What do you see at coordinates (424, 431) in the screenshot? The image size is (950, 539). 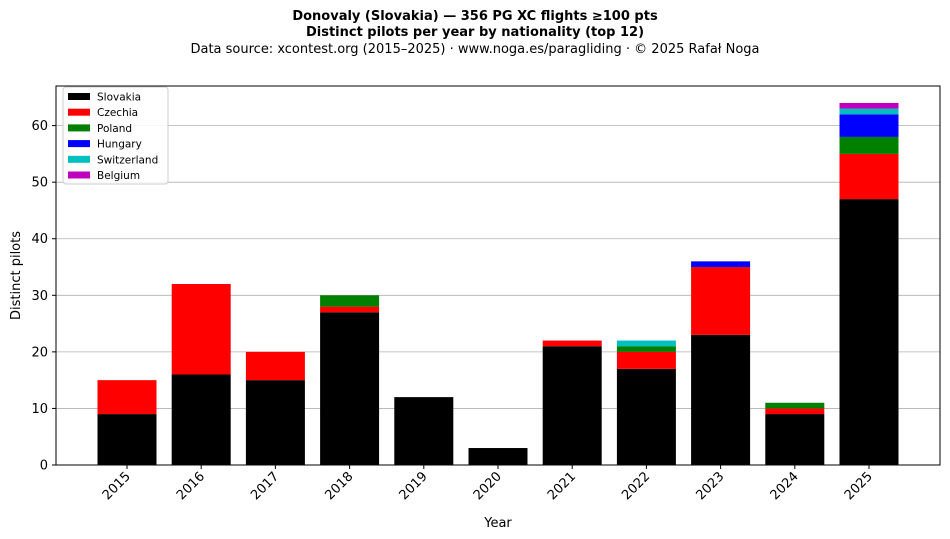 I see `bar-segment-slovakia-2019` at bounding box center [424, 431].